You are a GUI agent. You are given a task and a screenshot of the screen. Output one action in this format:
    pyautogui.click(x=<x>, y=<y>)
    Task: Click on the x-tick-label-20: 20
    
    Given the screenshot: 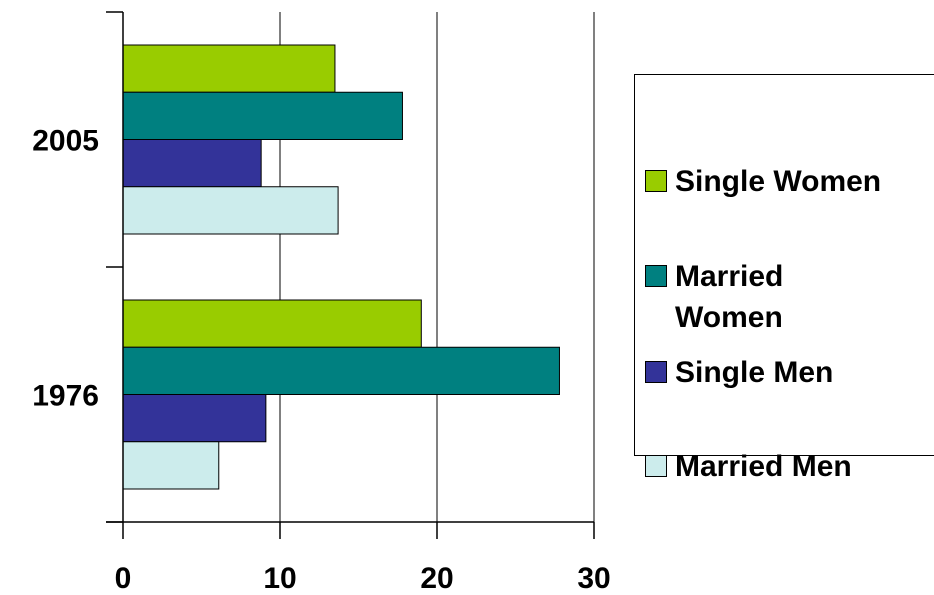 What is the action you would take?
    pyautogui.click(x=436, y=578)
    